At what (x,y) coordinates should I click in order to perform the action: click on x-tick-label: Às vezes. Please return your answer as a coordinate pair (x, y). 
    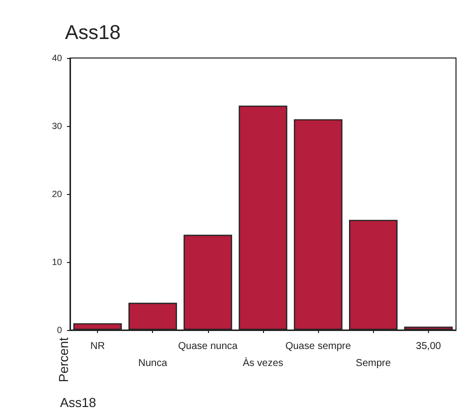
    Looking at the image, I should click on (263, 363).